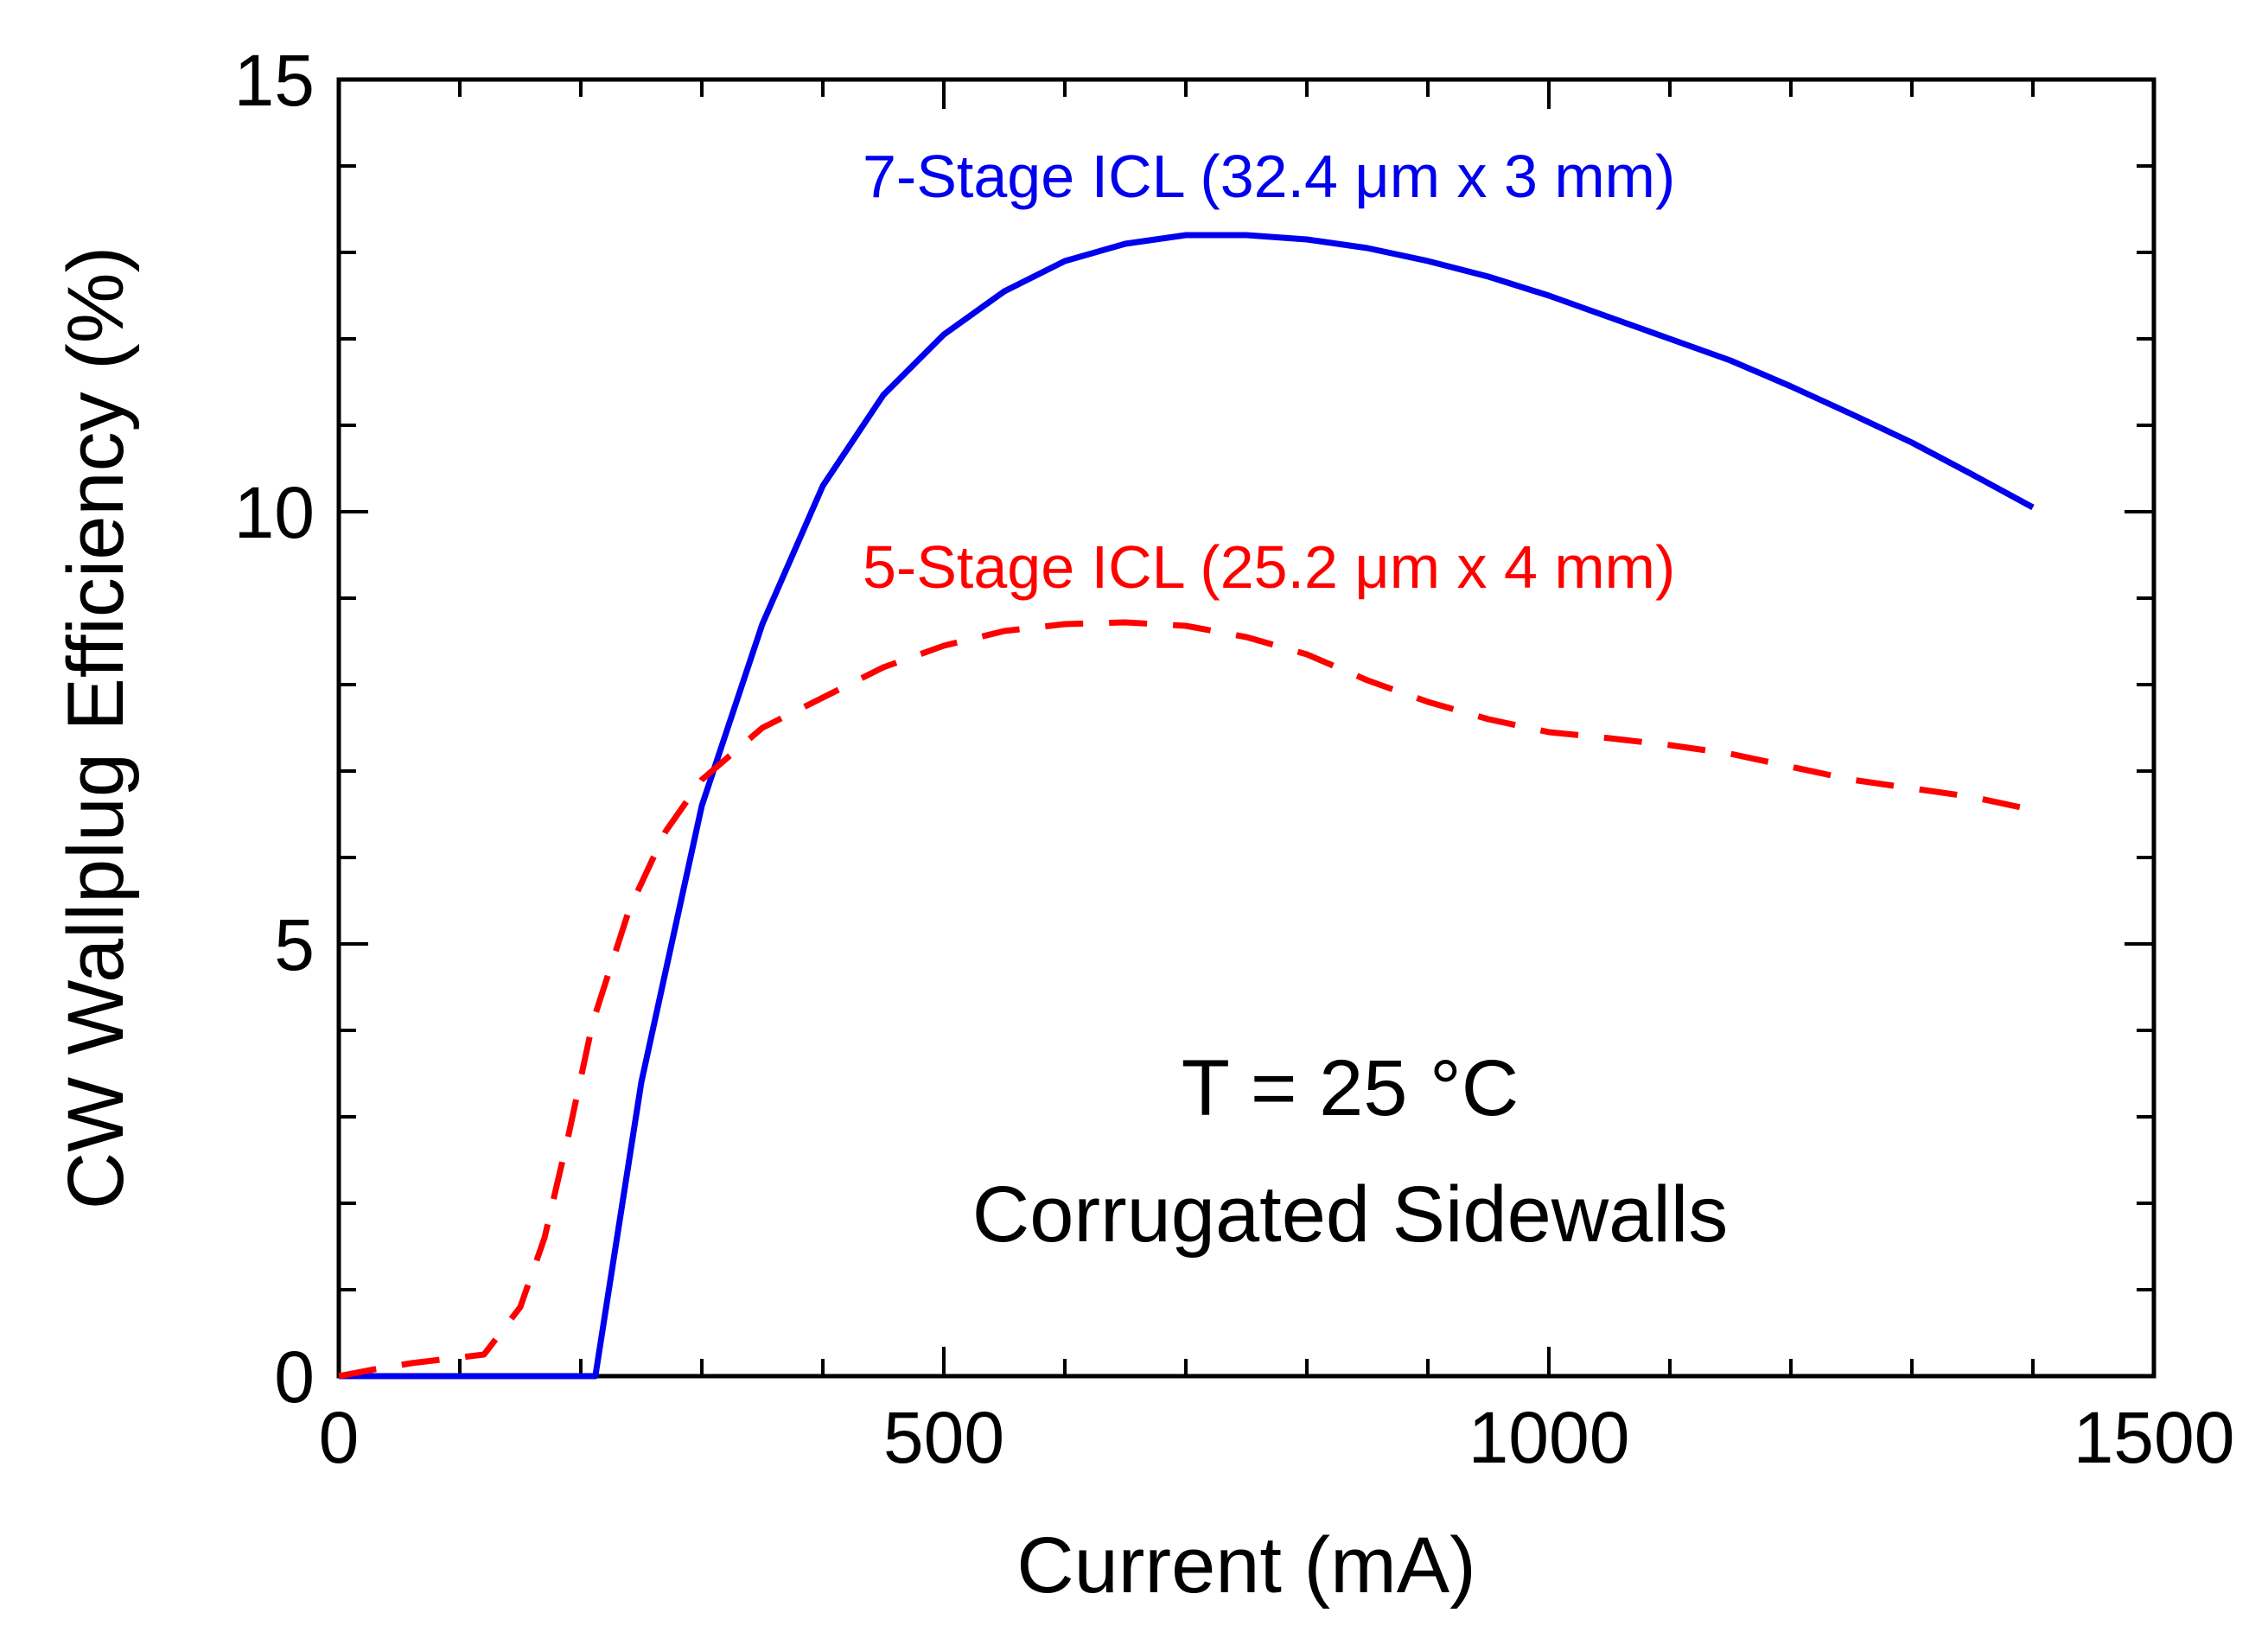 The height and width of the screenshot is (1632, 2268). What do you see at coordinates (1350, 1088) in the screenshot?
I see `temperature-annotation: T = 25 °C` at bounding box center [1350, 1088].